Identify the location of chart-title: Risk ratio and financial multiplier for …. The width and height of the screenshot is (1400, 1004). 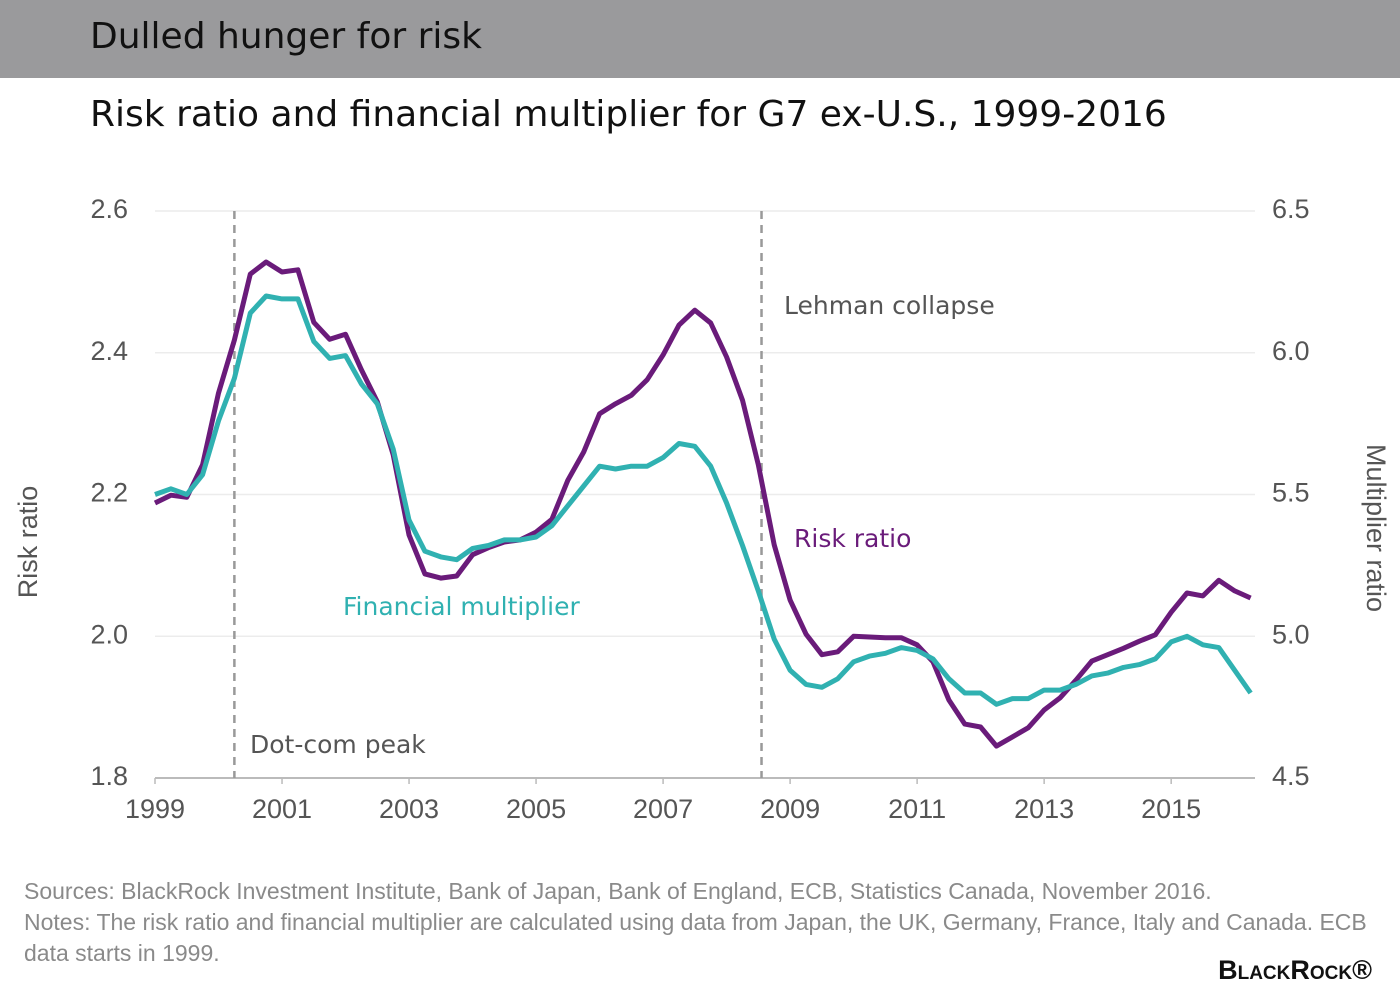
(628, 114).